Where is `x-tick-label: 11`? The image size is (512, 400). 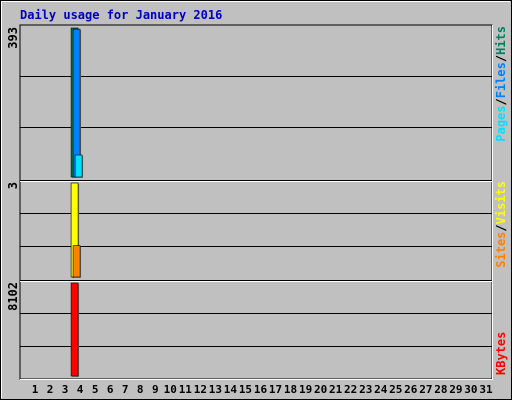
x-tick-label: 11 is located at coordinates (186, 389).